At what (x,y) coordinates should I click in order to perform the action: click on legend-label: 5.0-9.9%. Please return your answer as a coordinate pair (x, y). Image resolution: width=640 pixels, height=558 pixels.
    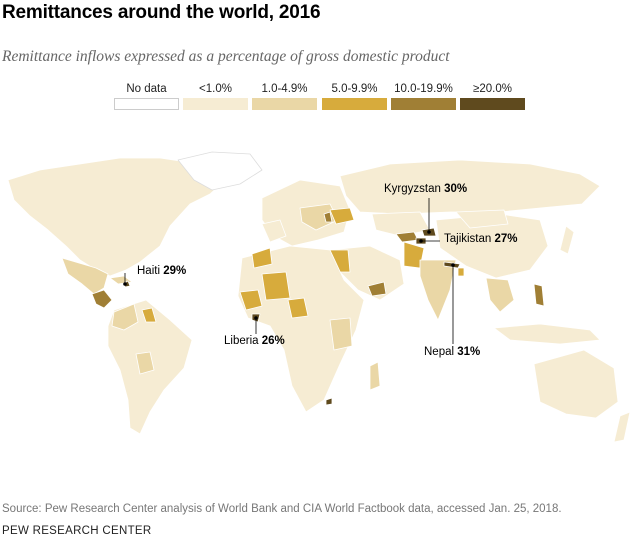
    Looking at the image, I should click on (354, 89).